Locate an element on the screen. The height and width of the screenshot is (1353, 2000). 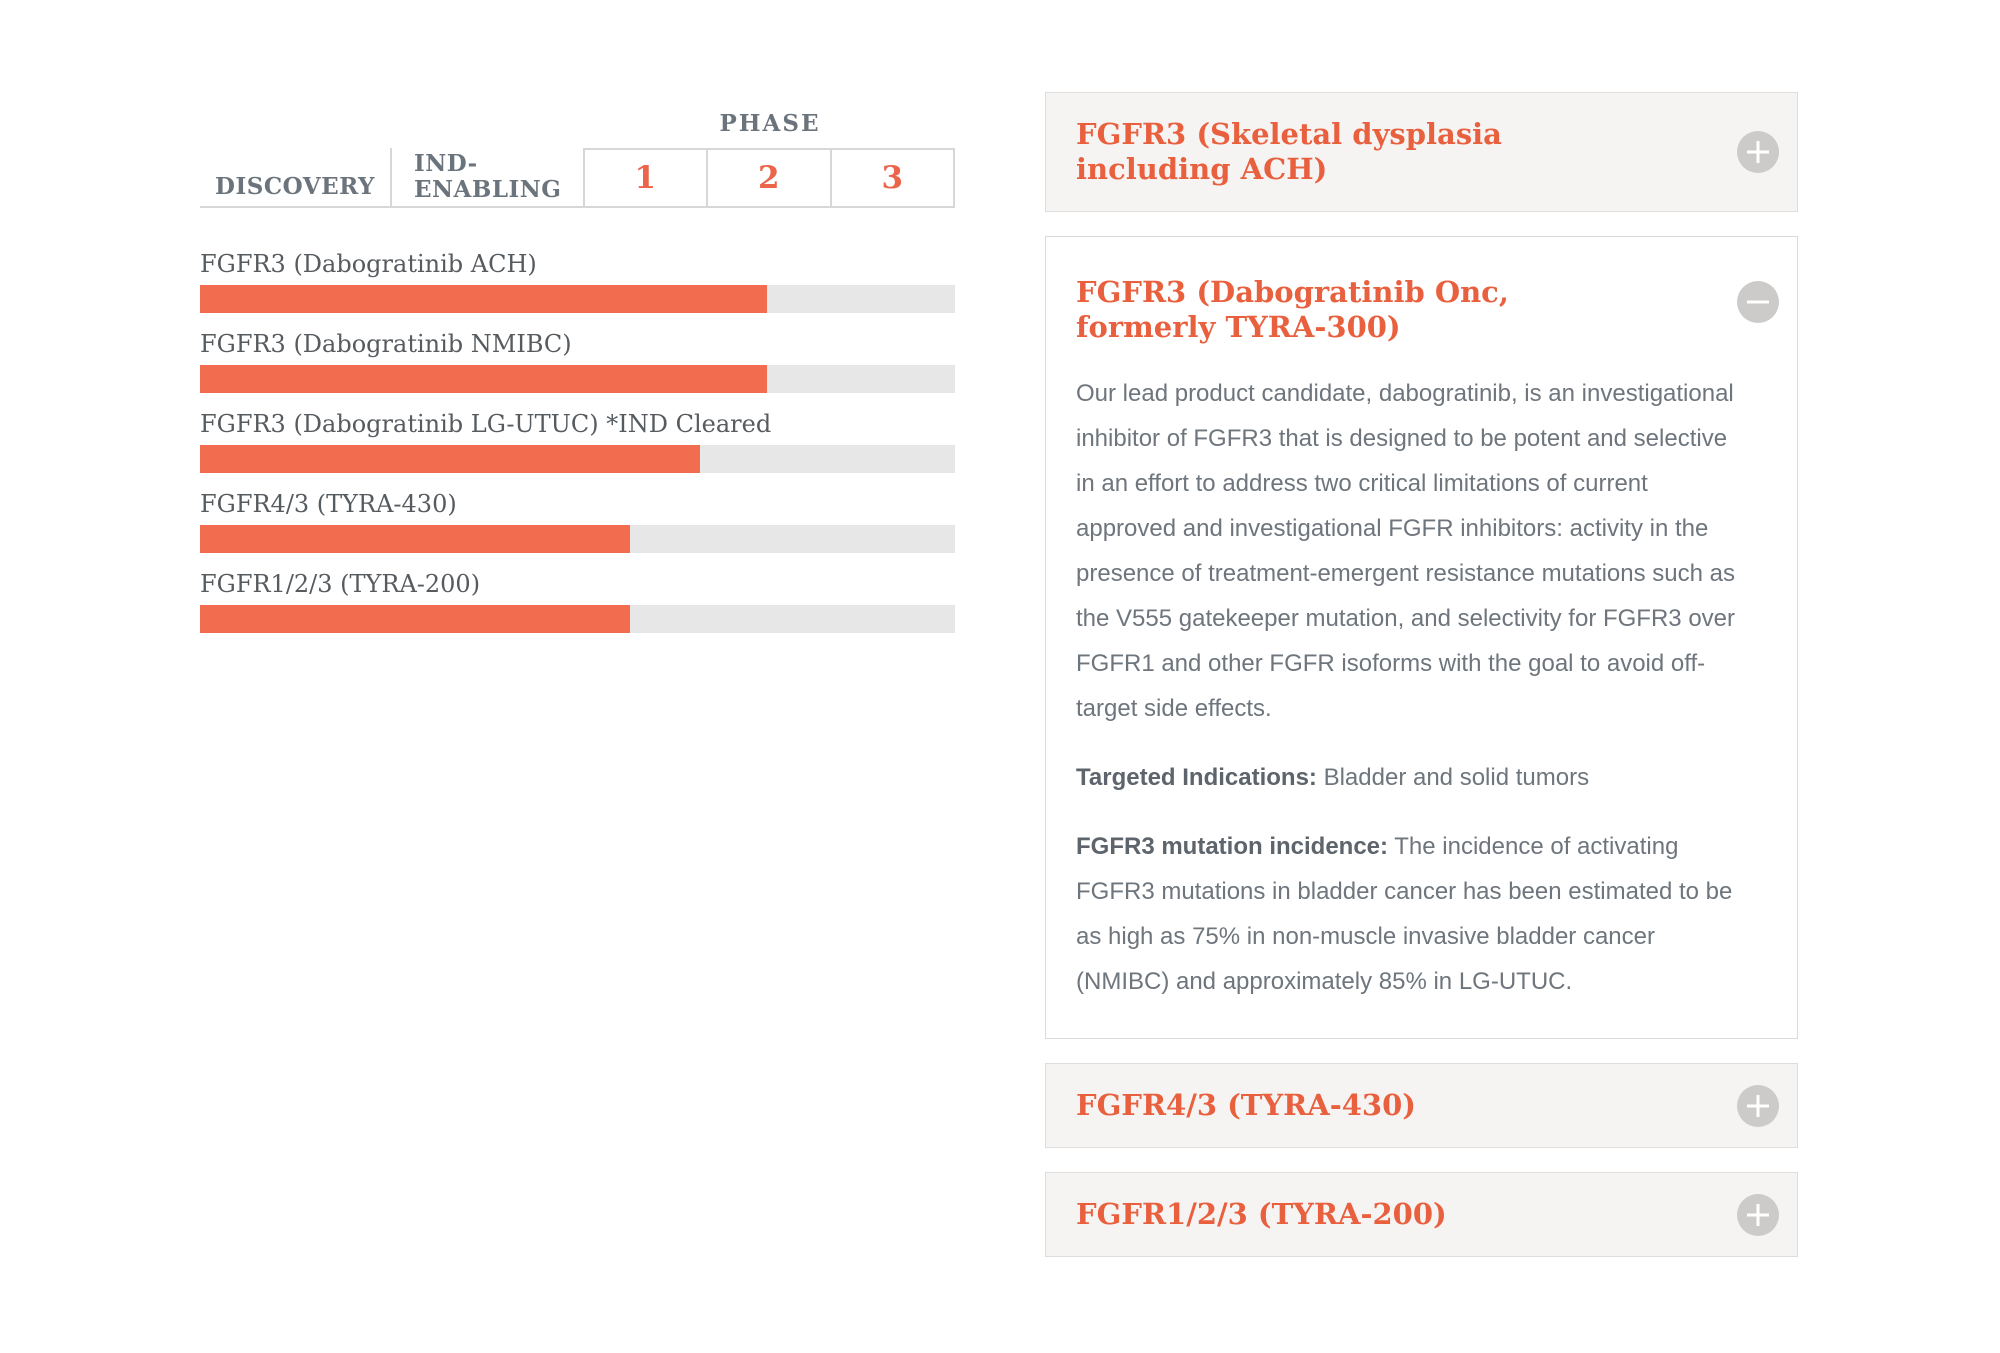
accordion-panel-tyra-430: FGFR4/3 (TYRA-430) is located at coordinates (1421, 1105).